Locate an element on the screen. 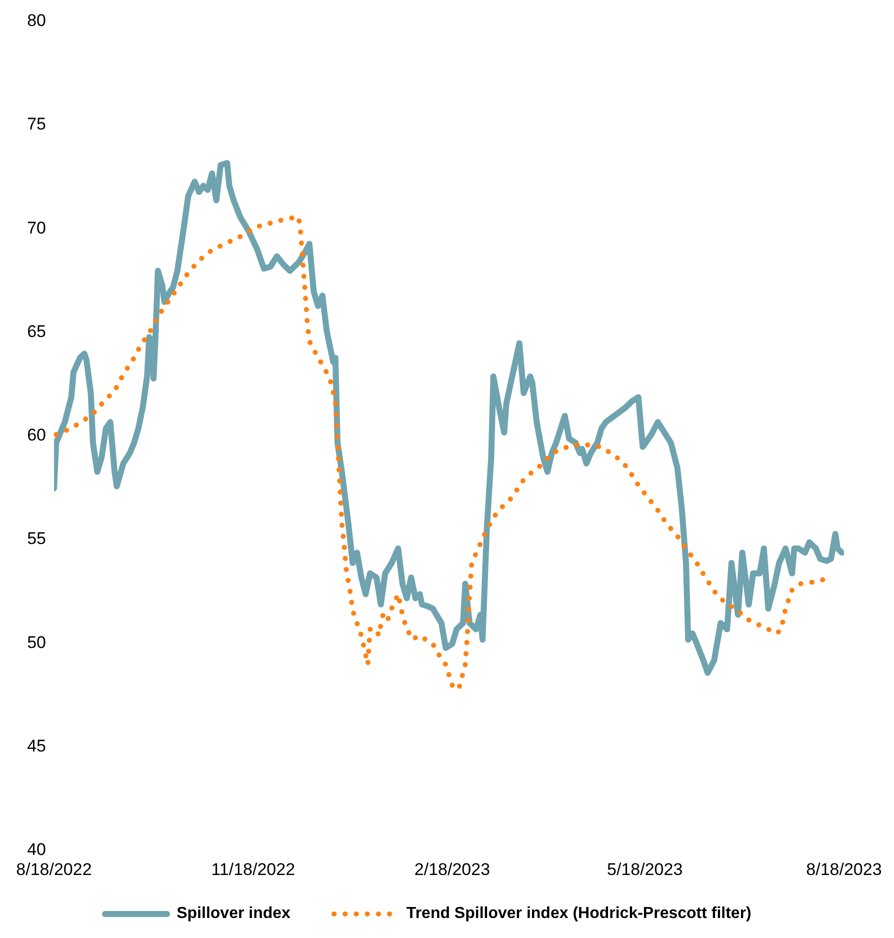 This screenshot has height=938, width=894. y-tick-label: 75 is located at coordinates (36, 124).